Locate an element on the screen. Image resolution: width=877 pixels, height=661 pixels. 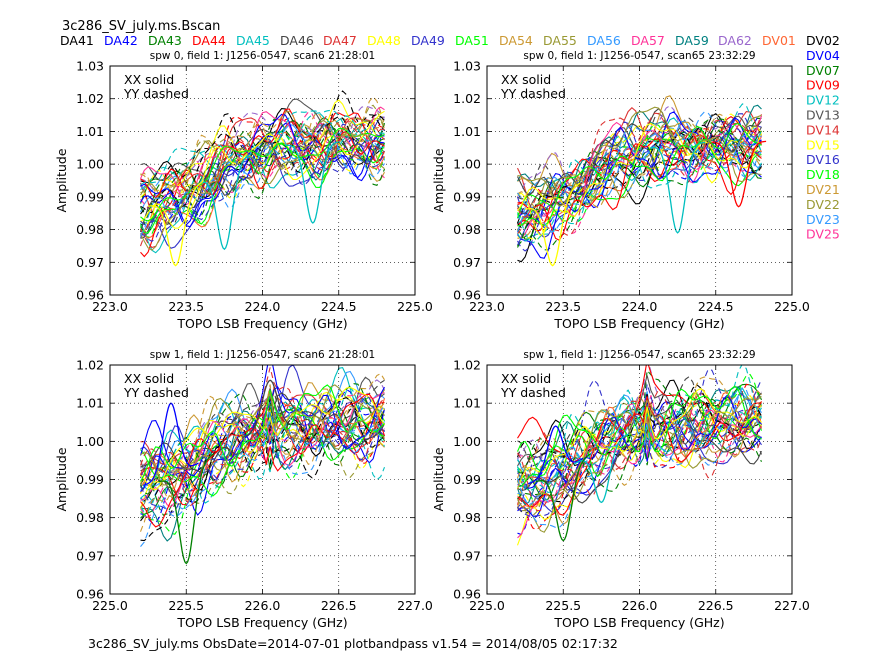
legend-entry: DV01 is located at coordinates (779, 40).